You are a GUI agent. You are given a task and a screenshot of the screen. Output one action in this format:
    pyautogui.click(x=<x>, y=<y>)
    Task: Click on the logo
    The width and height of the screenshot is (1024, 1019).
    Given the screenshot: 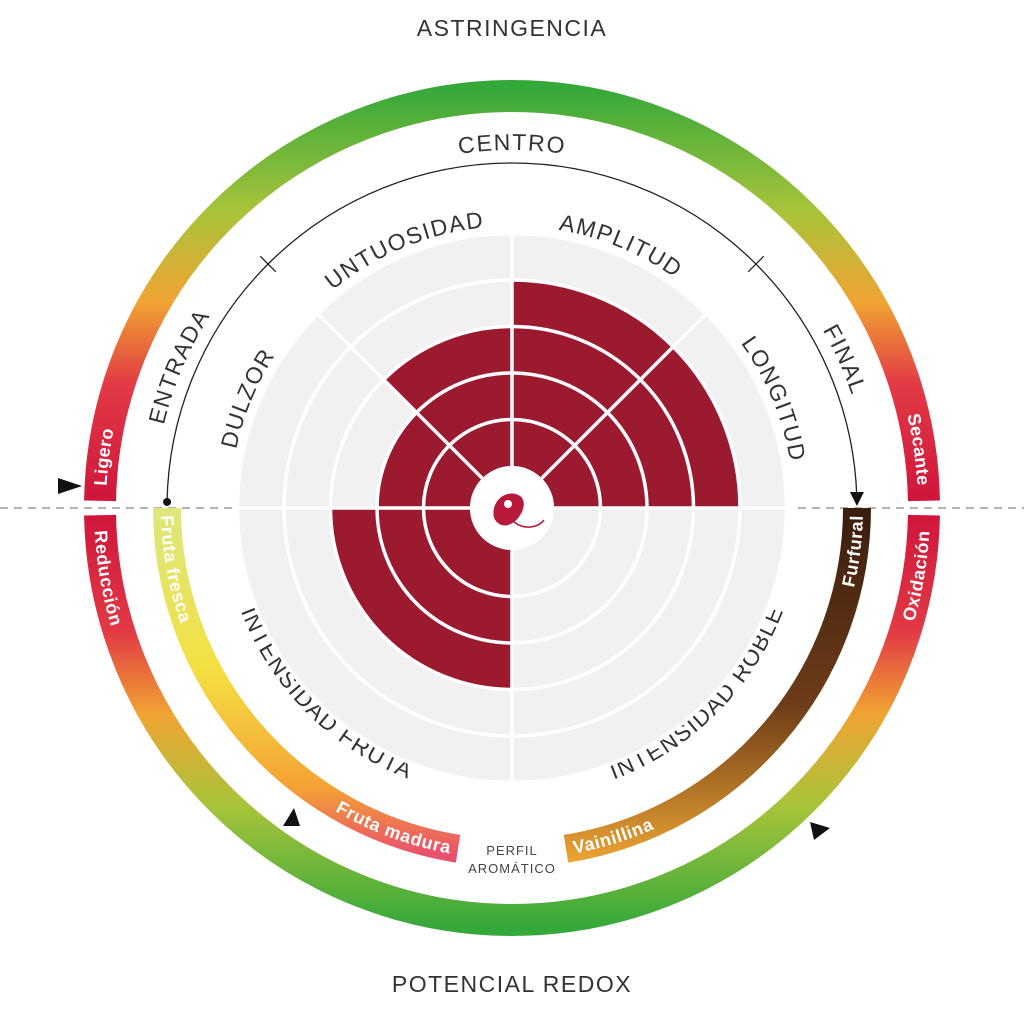 What is the action you would take?
    pyautogui.click(x=508, y=509)
    